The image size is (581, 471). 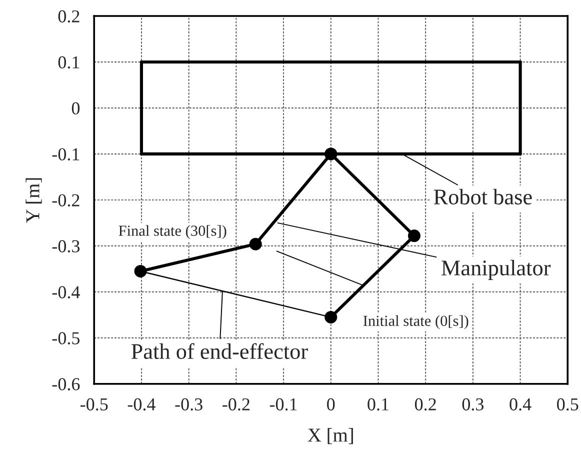 What do you see at coordinates (219, 351) in the screenshot?
I see `annotation: Path of end-effector` at bounding box center [219, 351].